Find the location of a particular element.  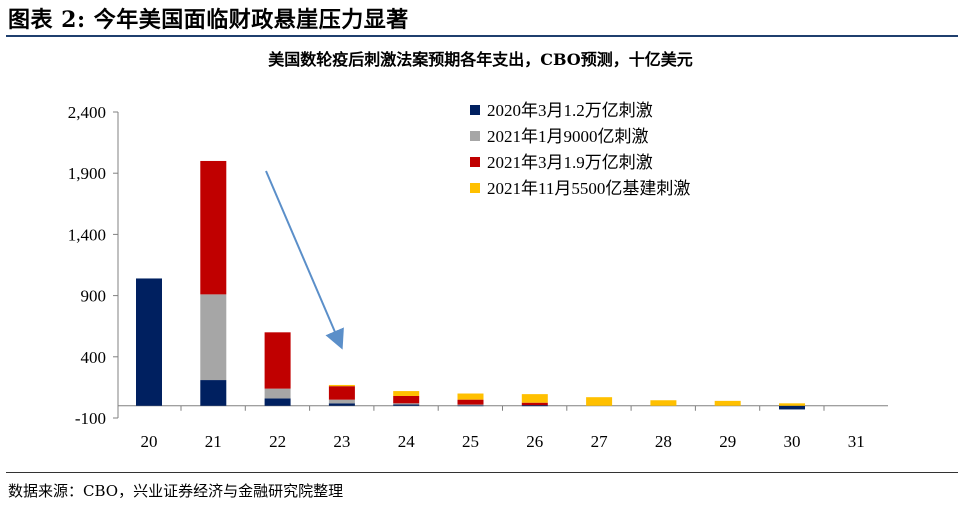

x-tick-label: 21 is located at coordinates (213, 441).